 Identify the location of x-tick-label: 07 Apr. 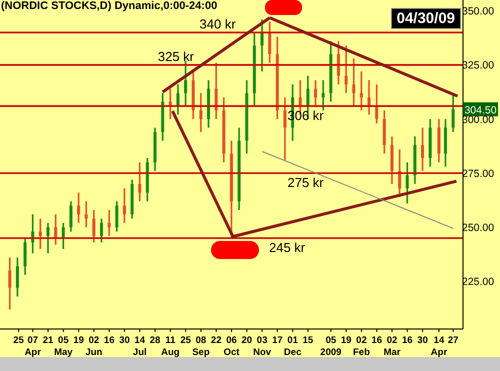
(33, 346).